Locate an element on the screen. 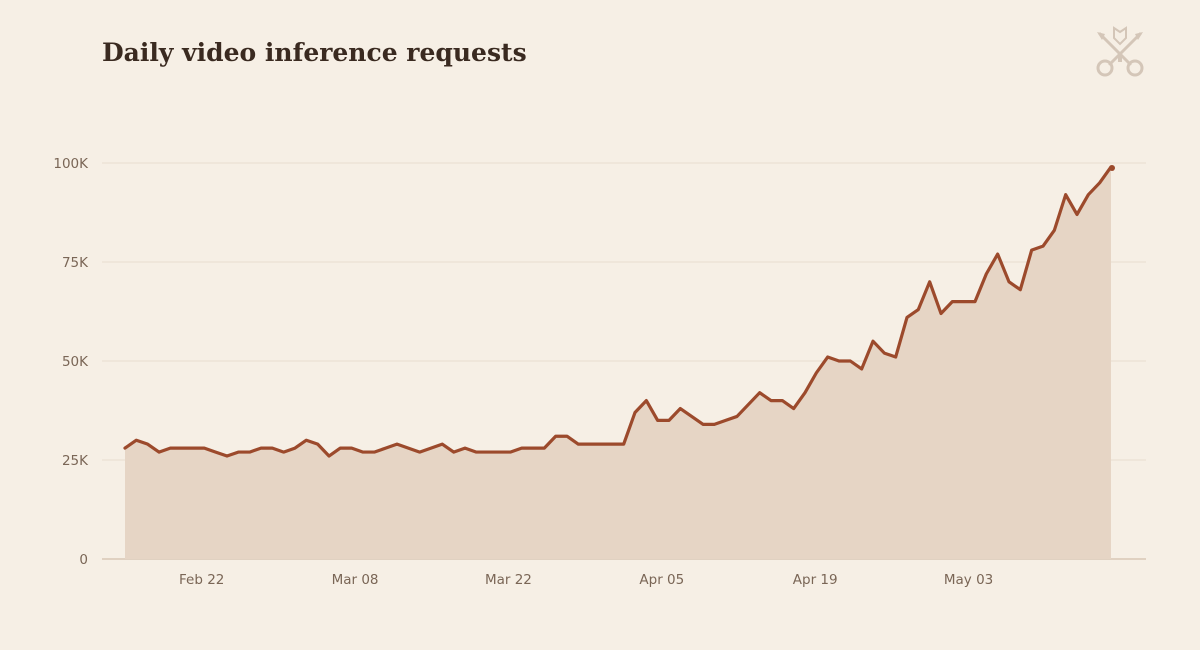 The image size is (1200, 650). x-tick-label: Apr 05 is located at coordinates (661, 580).